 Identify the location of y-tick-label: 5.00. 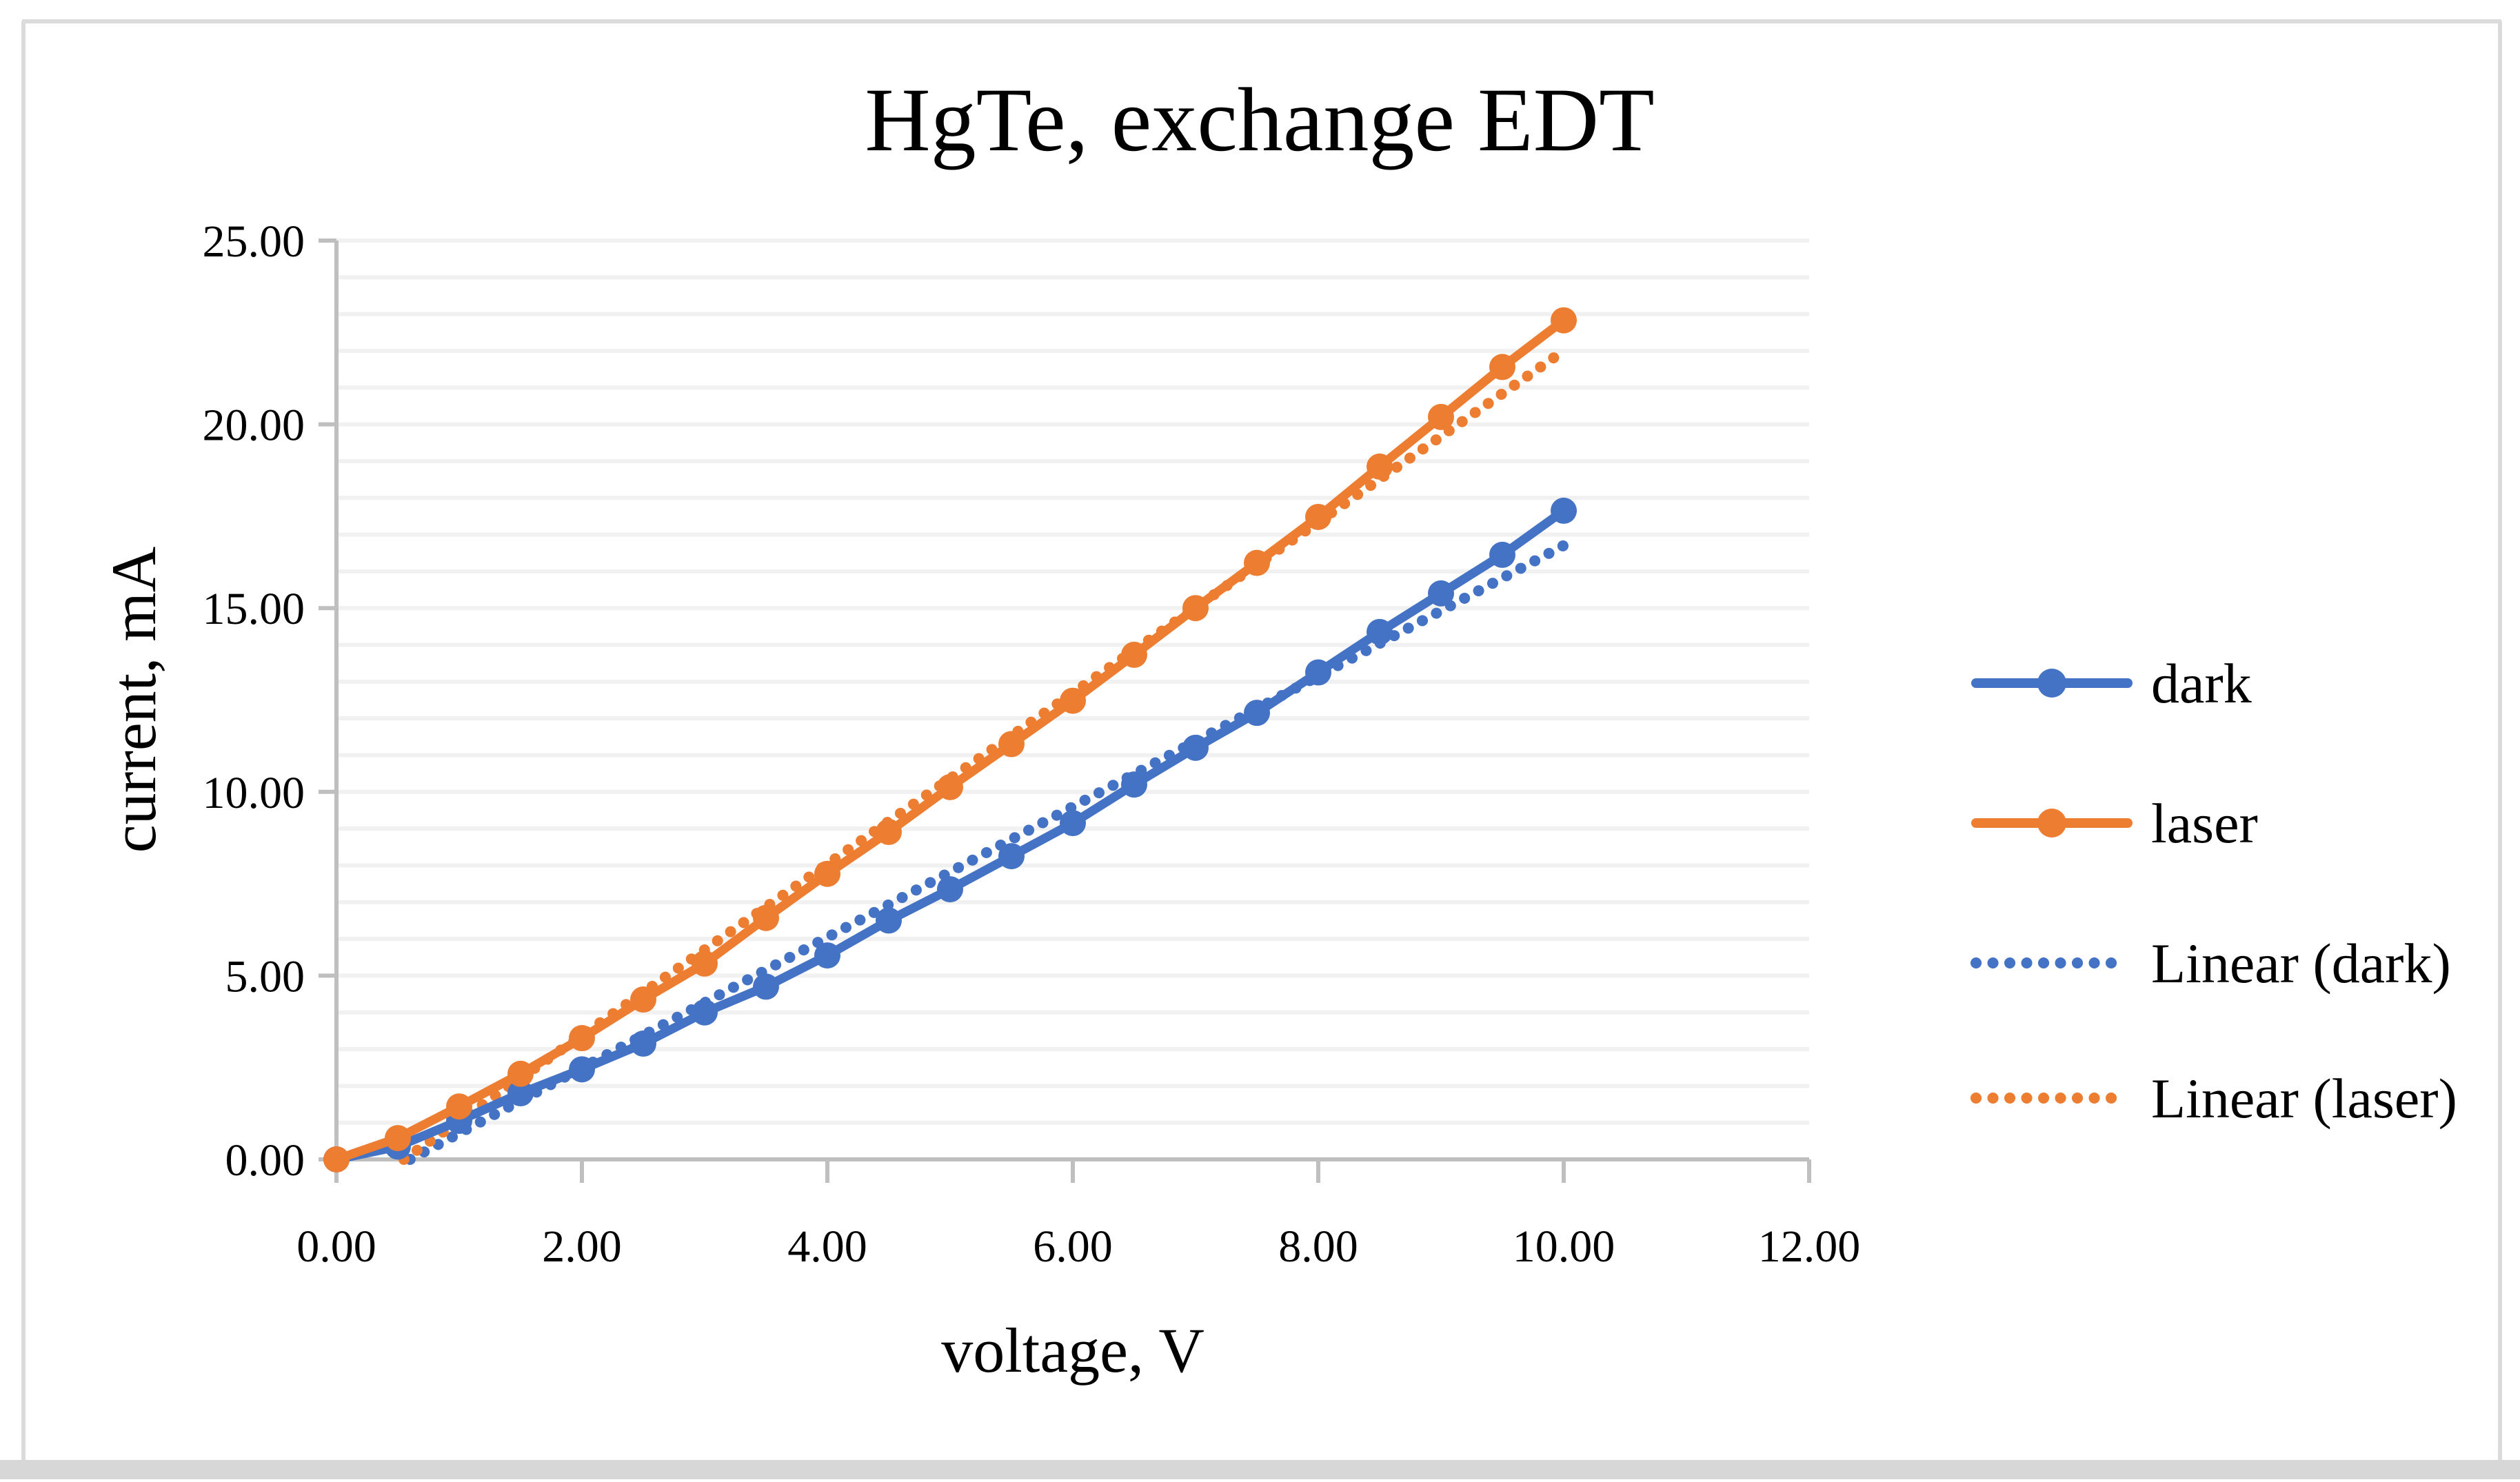
(265, 977).